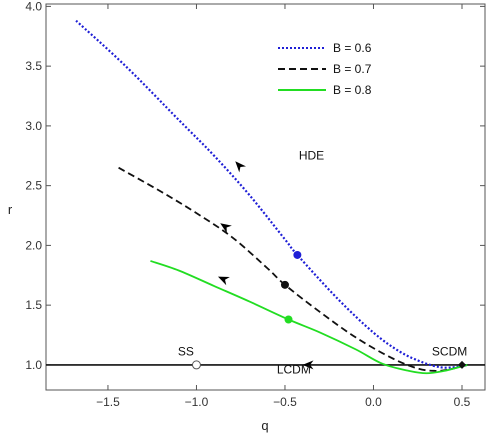 This screenshot has width=491, height=436. What do you see at coordinates (352, 69) in the screenshot?
I see `legend-label: B = 0.7` at bounding box center [352, 69].